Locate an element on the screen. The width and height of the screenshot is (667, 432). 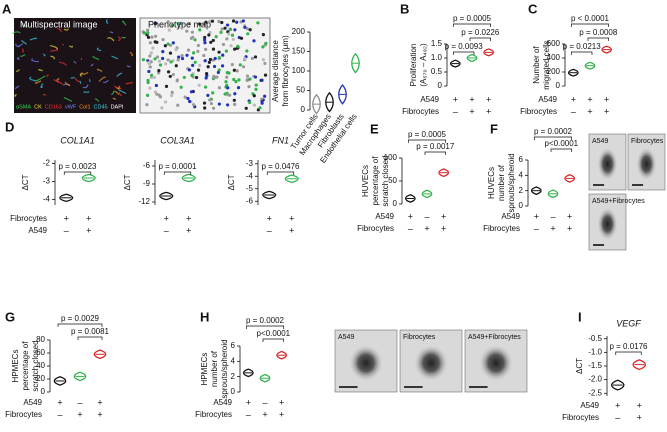
y-tick-label: 0 is located at coordinates (303, 109).